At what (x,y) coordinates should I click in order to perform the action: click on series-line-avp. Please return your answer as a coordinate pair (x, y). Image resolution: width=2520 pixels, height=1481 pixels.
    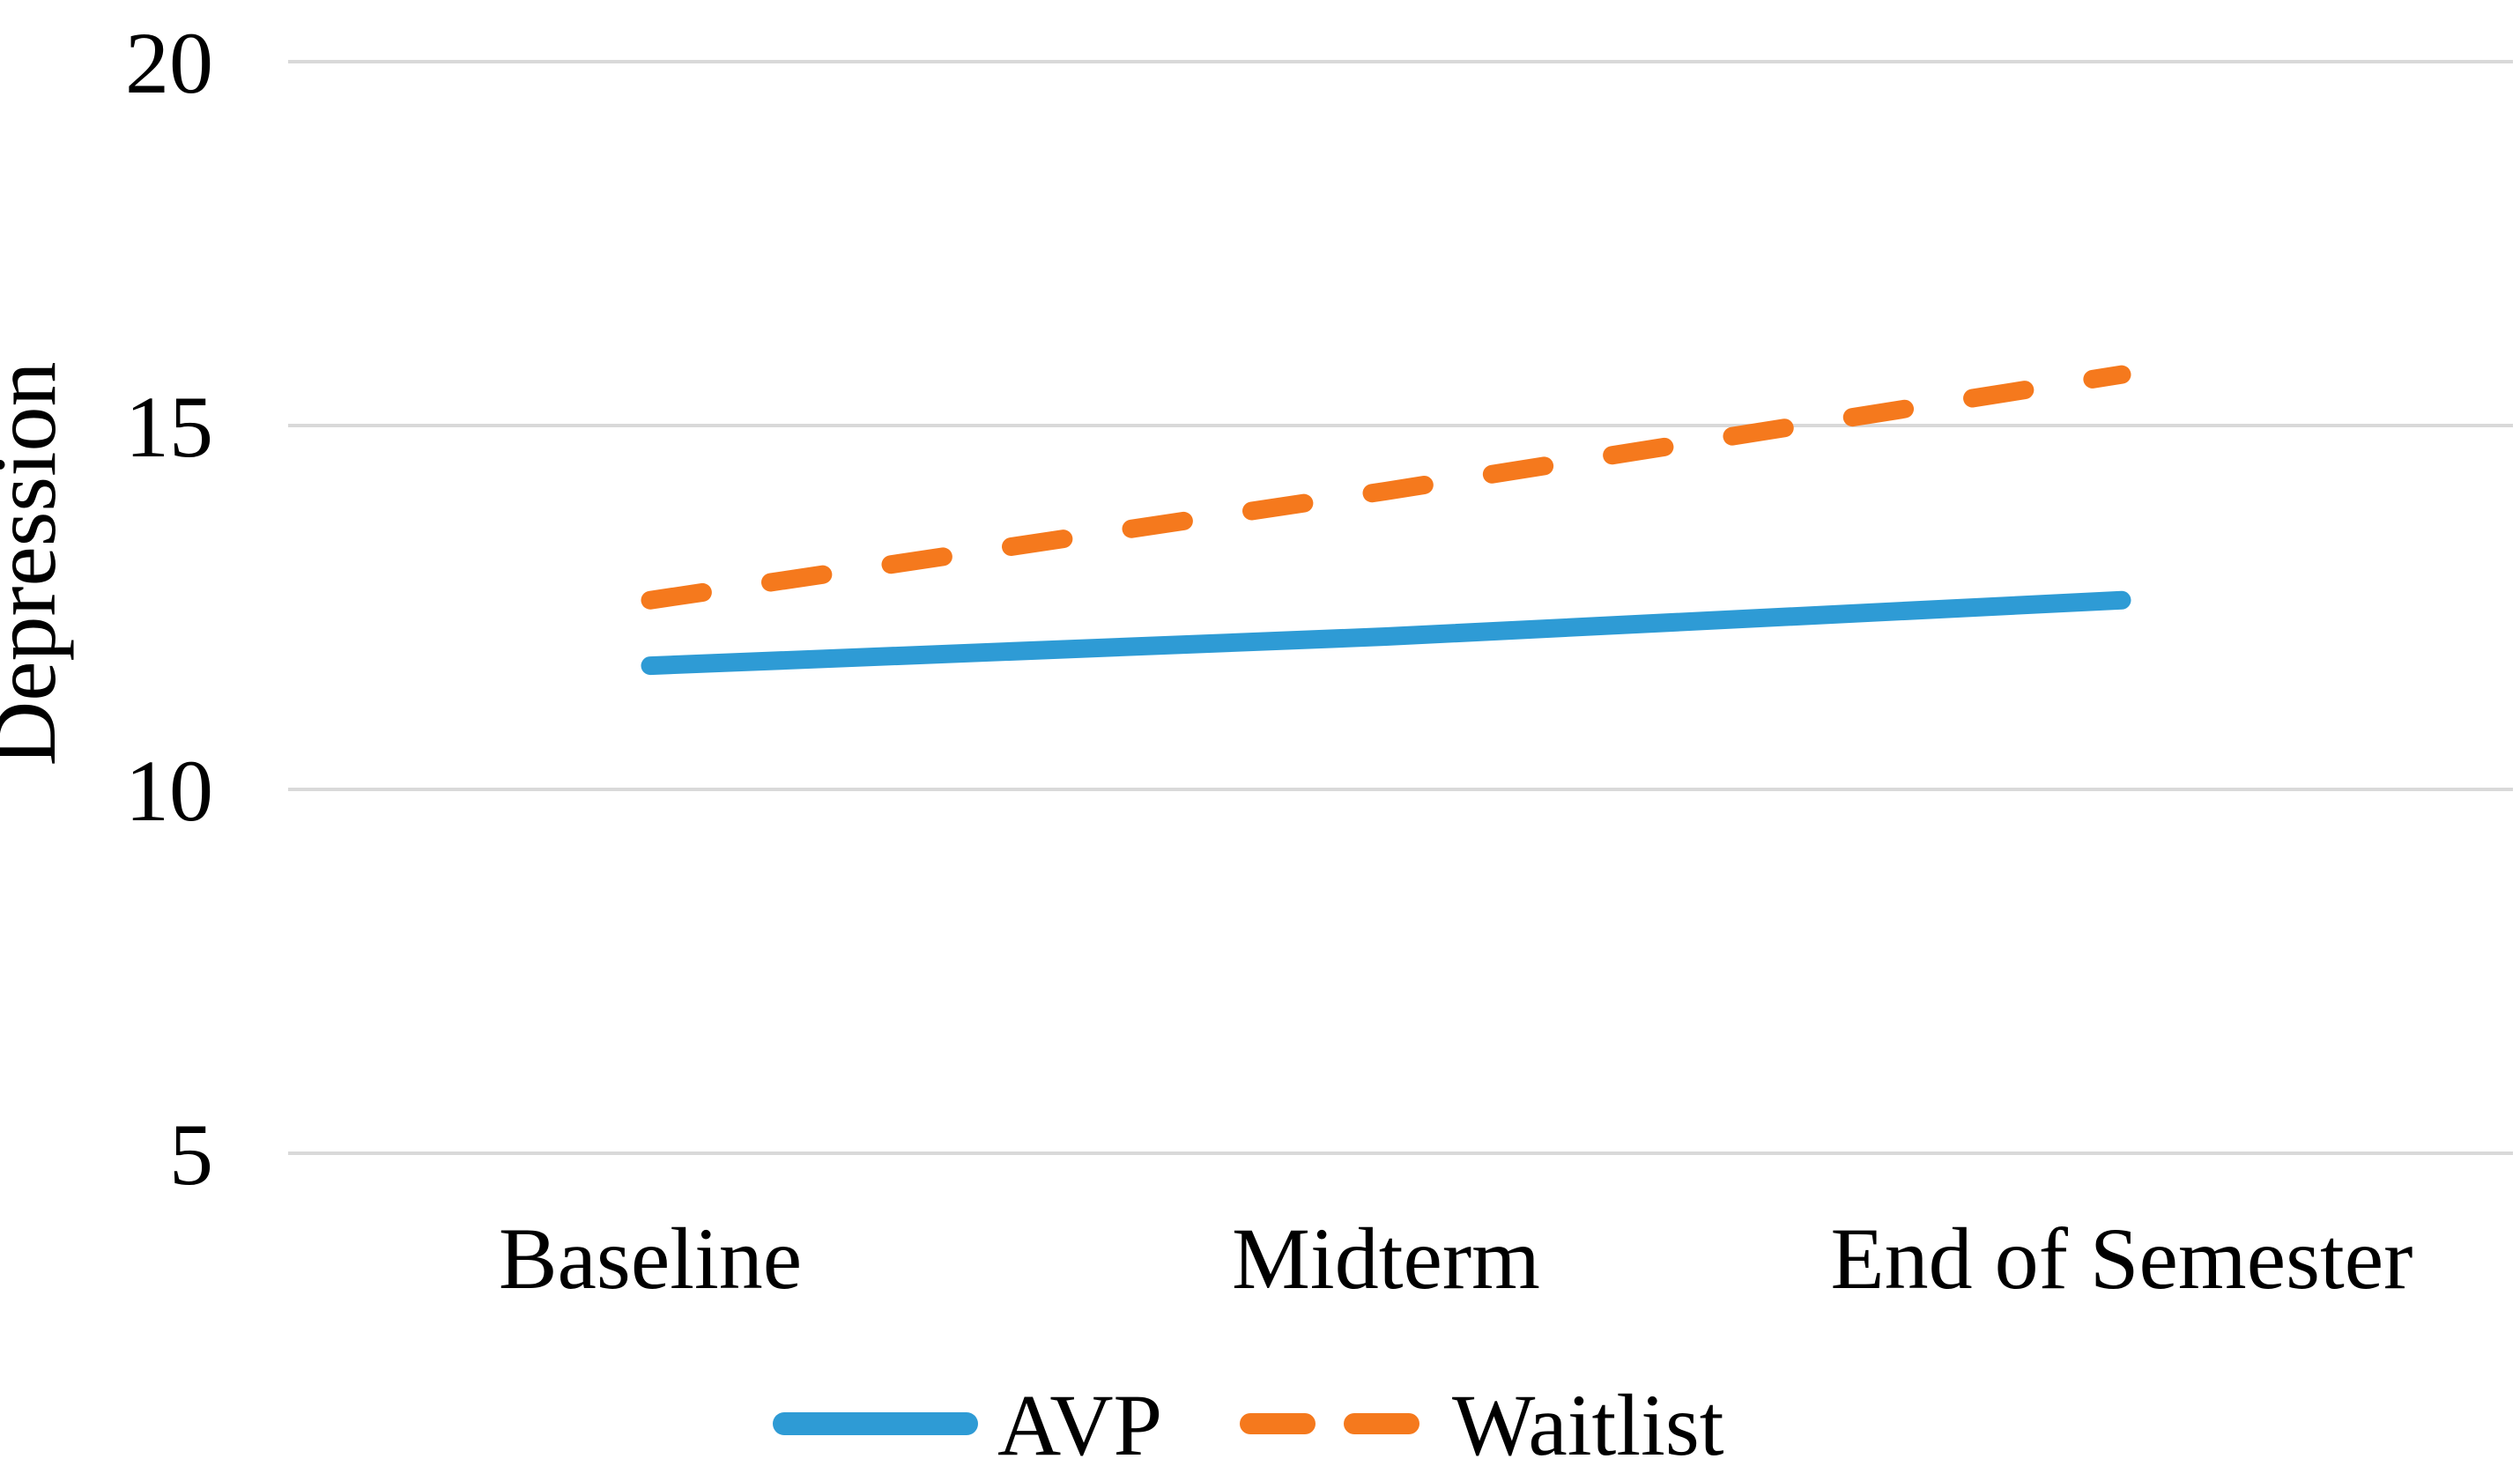
    Looking at the image, I should click on (1386, 633).